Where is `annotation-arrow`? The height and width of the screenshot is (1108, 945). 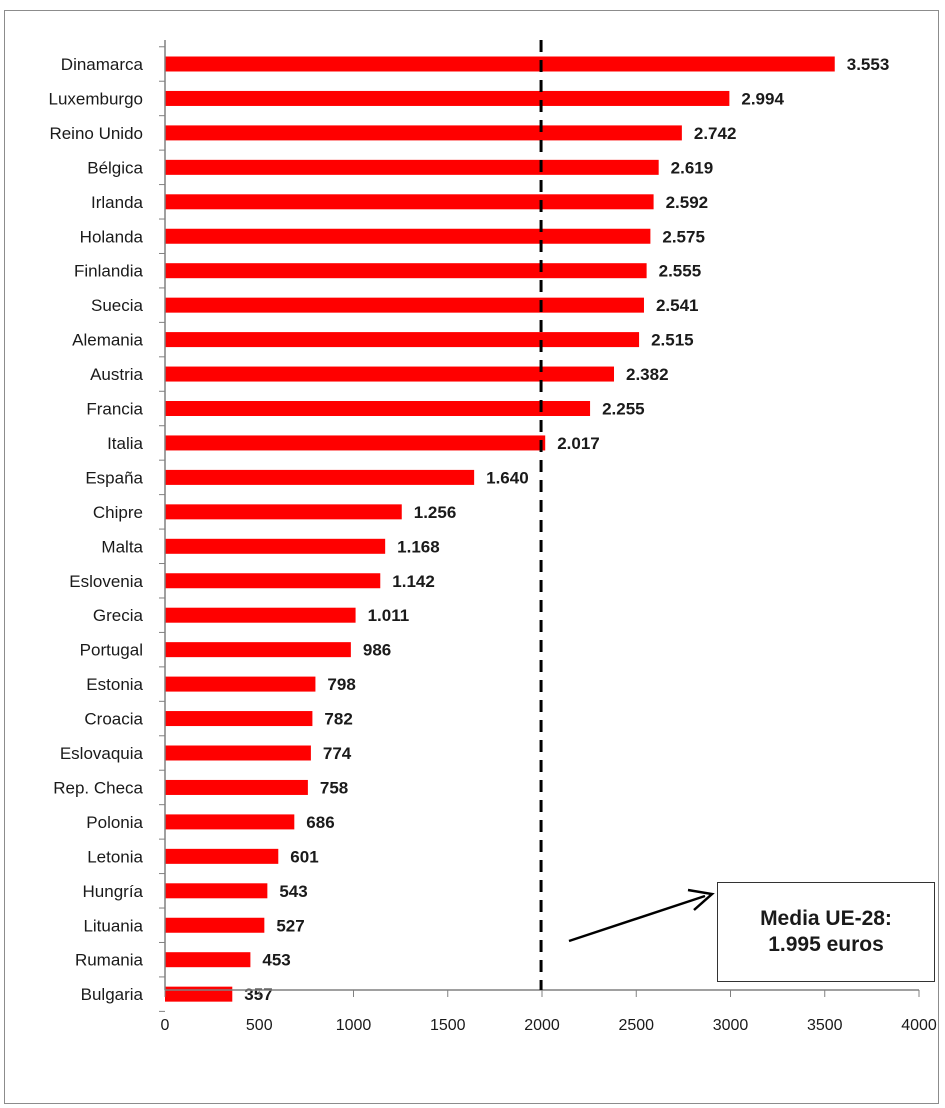
annotation-arrow is located at coordinates (641, 915).